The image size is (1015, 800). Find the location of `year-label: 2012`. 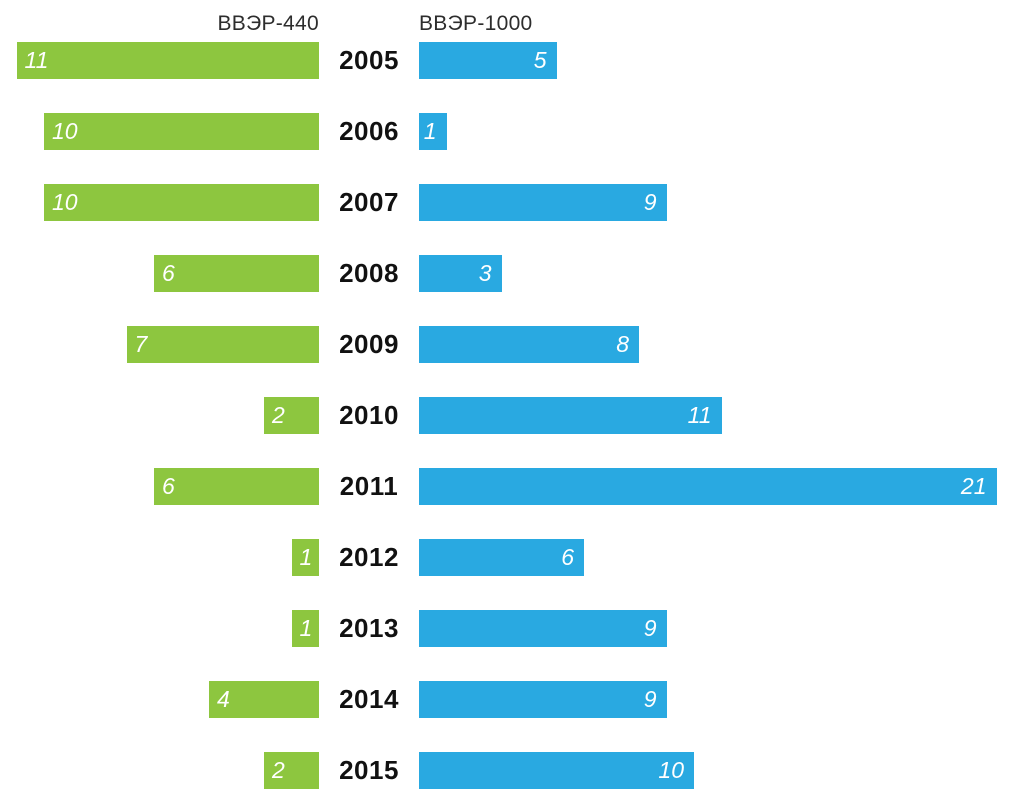

year-label: 2012 is located at coordinates (369, 557).